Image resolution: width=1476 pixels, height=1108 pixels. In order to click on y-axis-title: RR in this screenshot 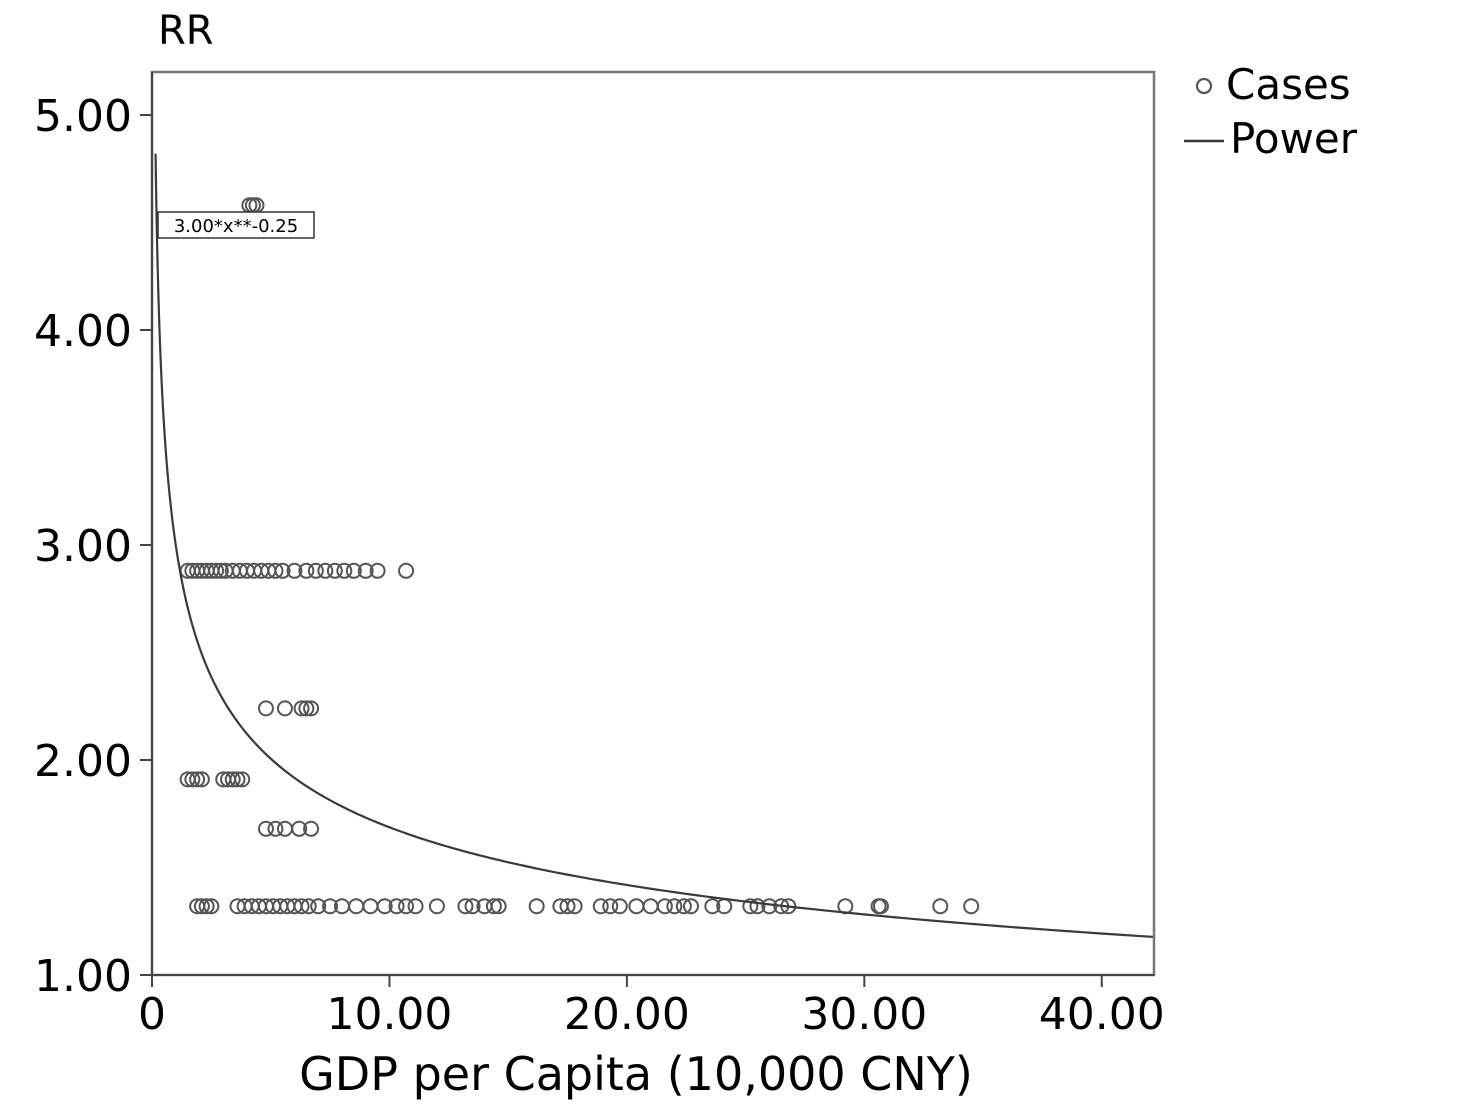, I will do `click(186, 31)`.